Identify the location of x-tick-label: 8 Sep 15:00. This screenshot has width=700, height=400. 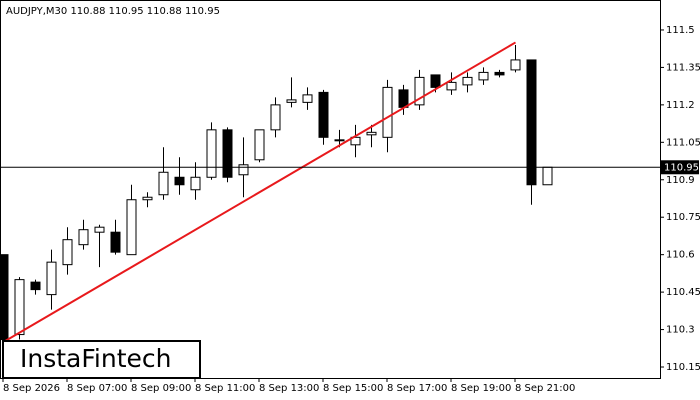
(353, 388).